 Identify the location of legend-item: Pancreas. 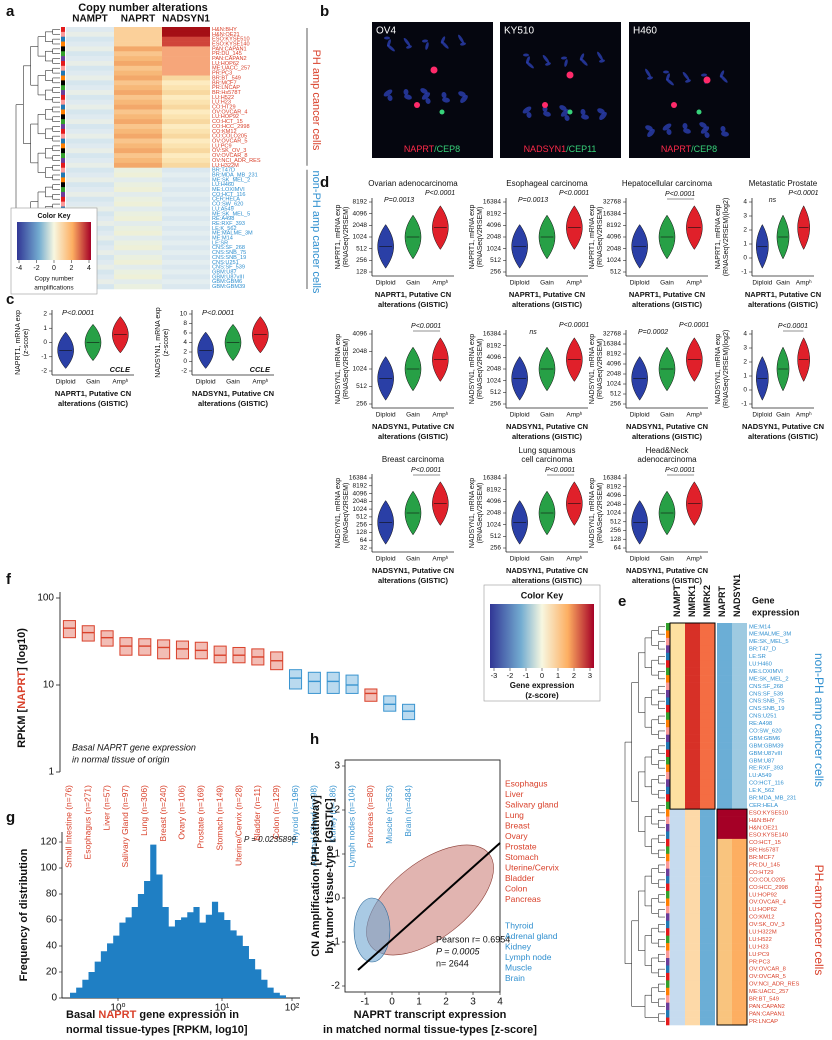
(523, 899).